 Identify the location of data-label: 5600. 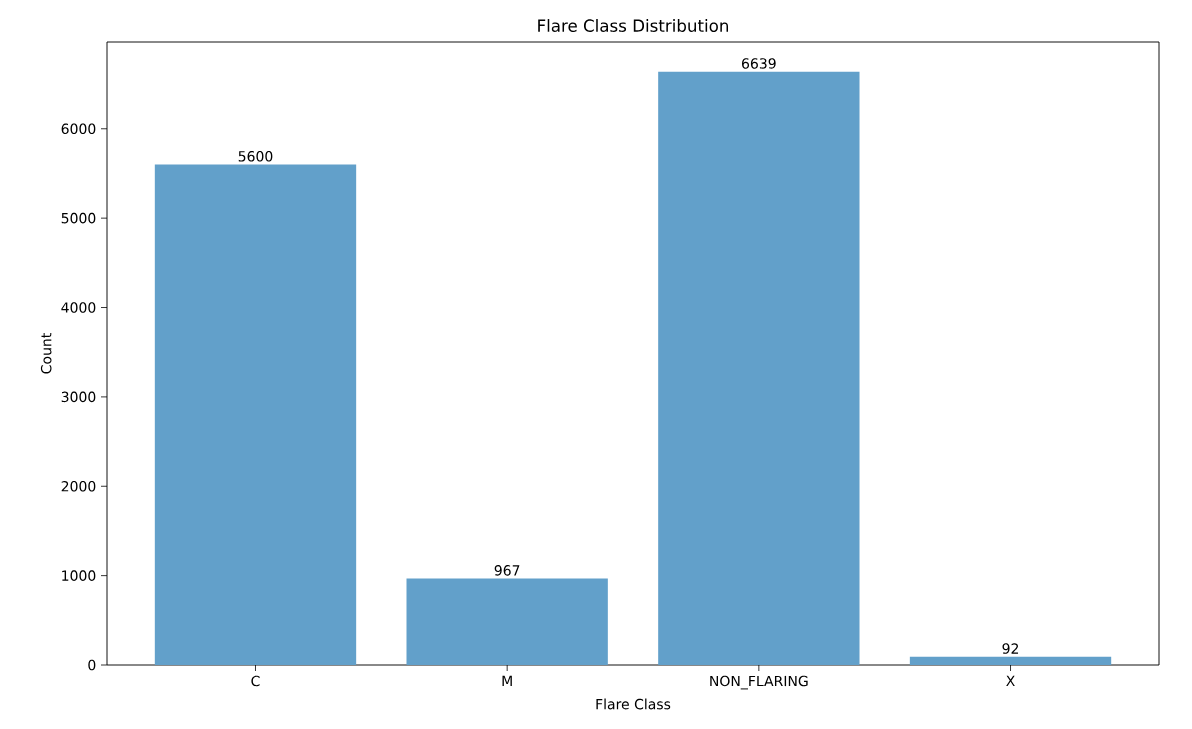
(255, 156).